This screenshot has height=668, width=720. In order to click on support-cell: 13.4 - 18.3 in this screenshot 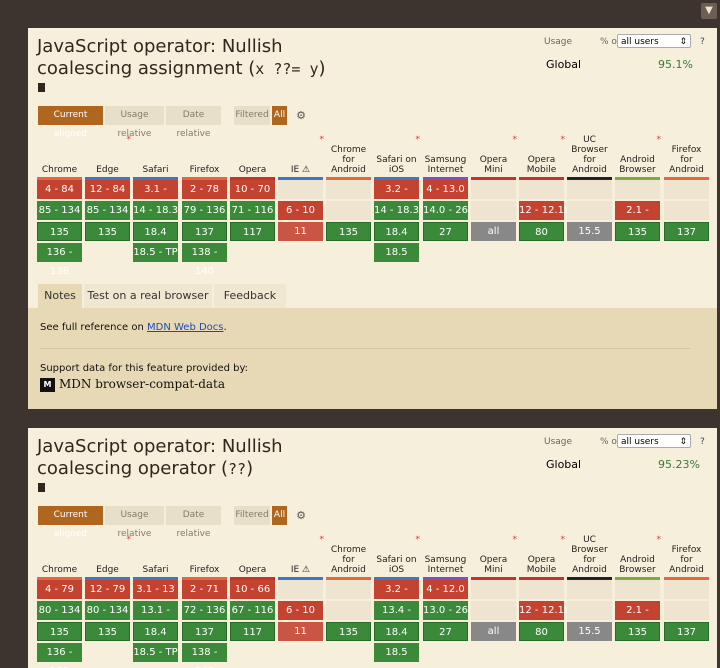, I will do `click(396, 618)`.